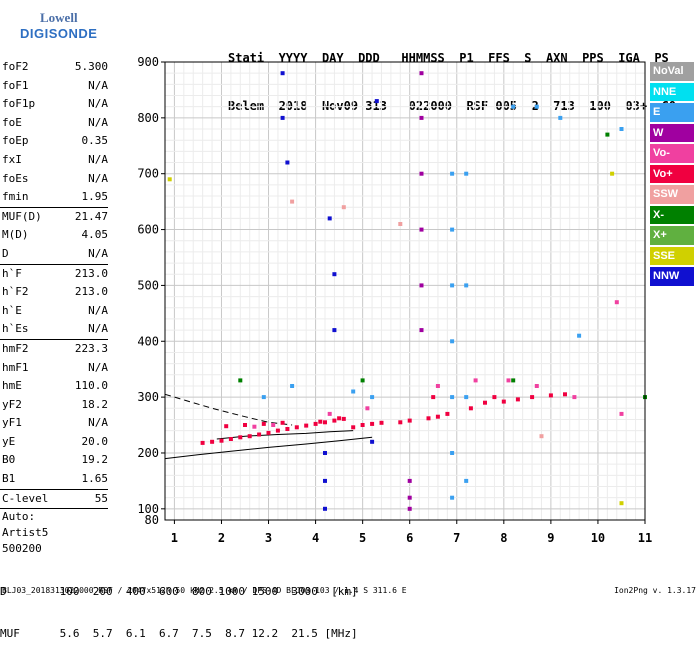 The image size is (700, 655). I want to click on param-value: 1.95, so click(95, 197).